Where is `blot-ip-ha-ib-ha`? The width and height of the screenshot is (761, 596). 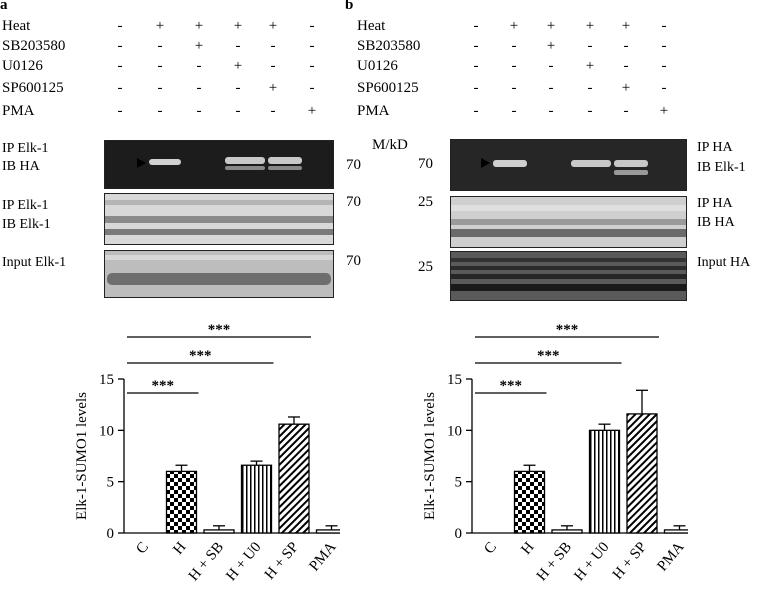
blot-ip-ha-ib-ha is located at coordinates (568, 222).